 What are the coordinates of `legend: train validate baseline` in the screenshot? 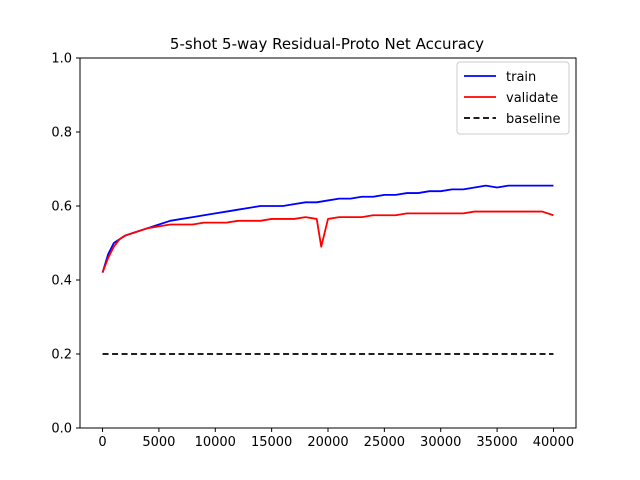 It's located at (513, 98).